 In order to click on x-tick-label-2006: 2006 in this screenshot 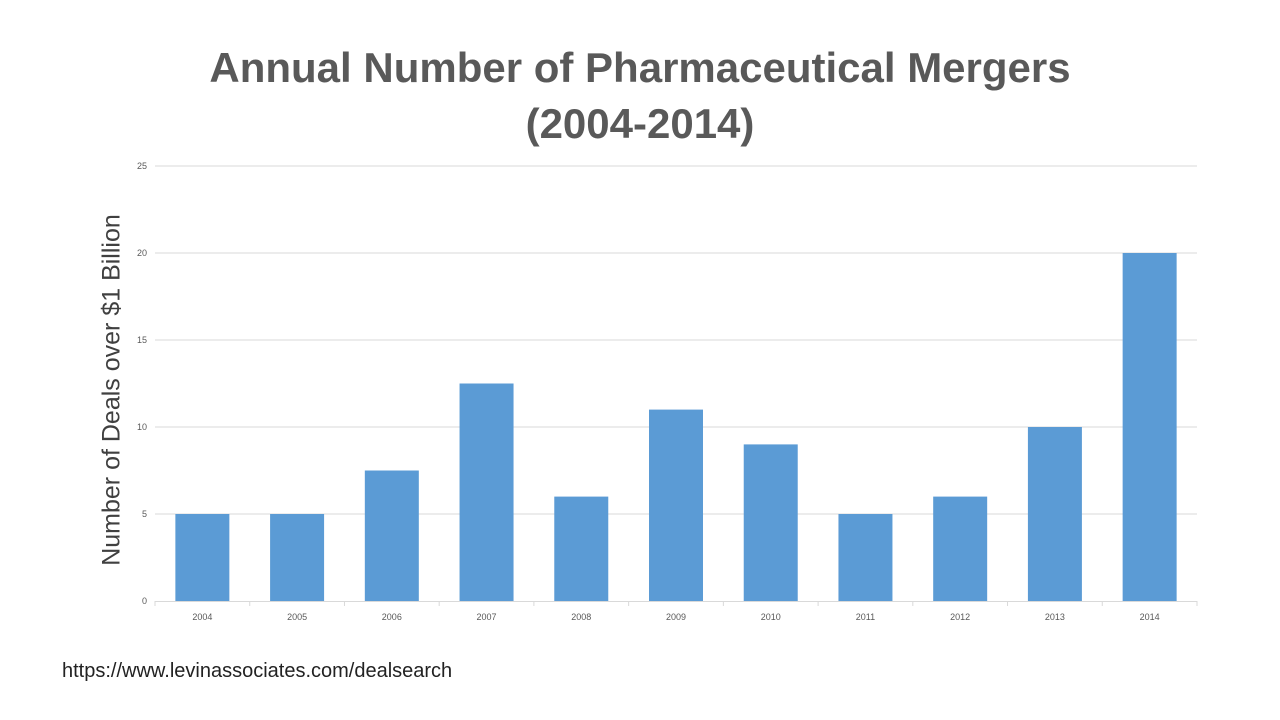, I will do `click(392, 617)`.